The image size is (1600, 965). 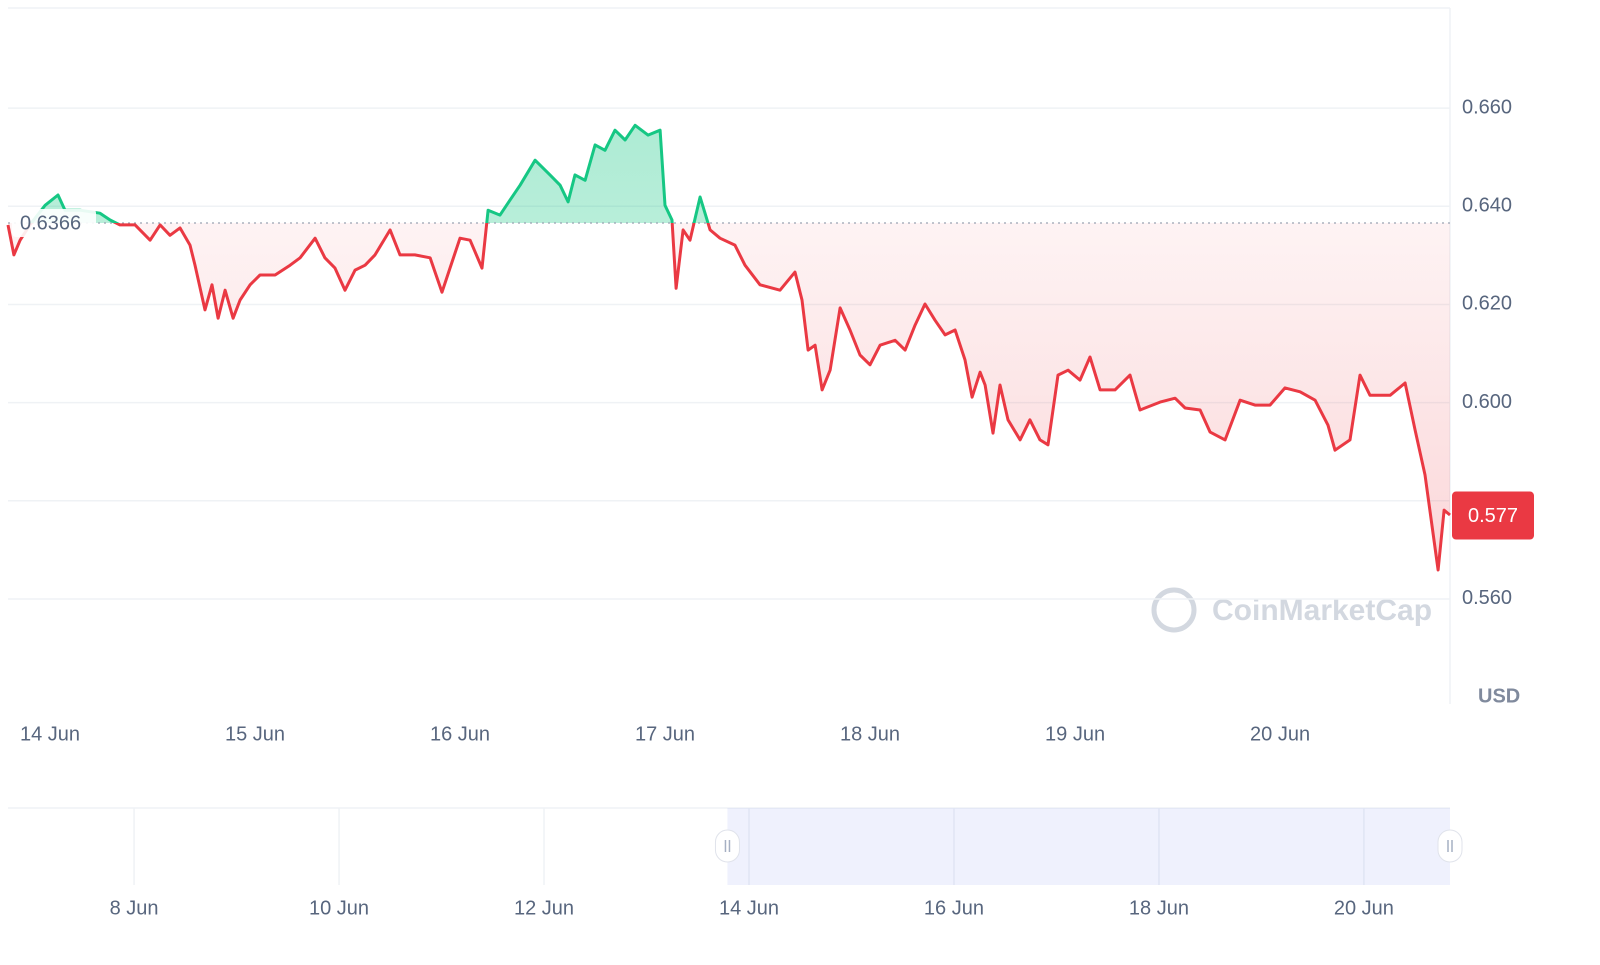 I want to click on x-tick-label: 16 Jun, so click(x=460, y=734).